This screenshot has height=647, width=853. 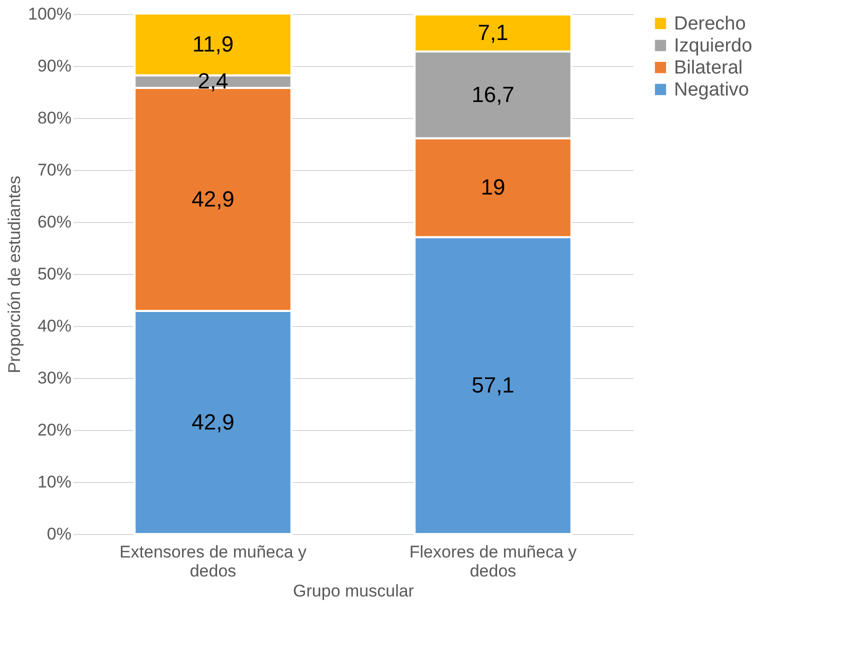 What do you see at coordinates (493, 385) in the screenshot?
I see `data-label: 57,1` at bounding box center [493, 385].